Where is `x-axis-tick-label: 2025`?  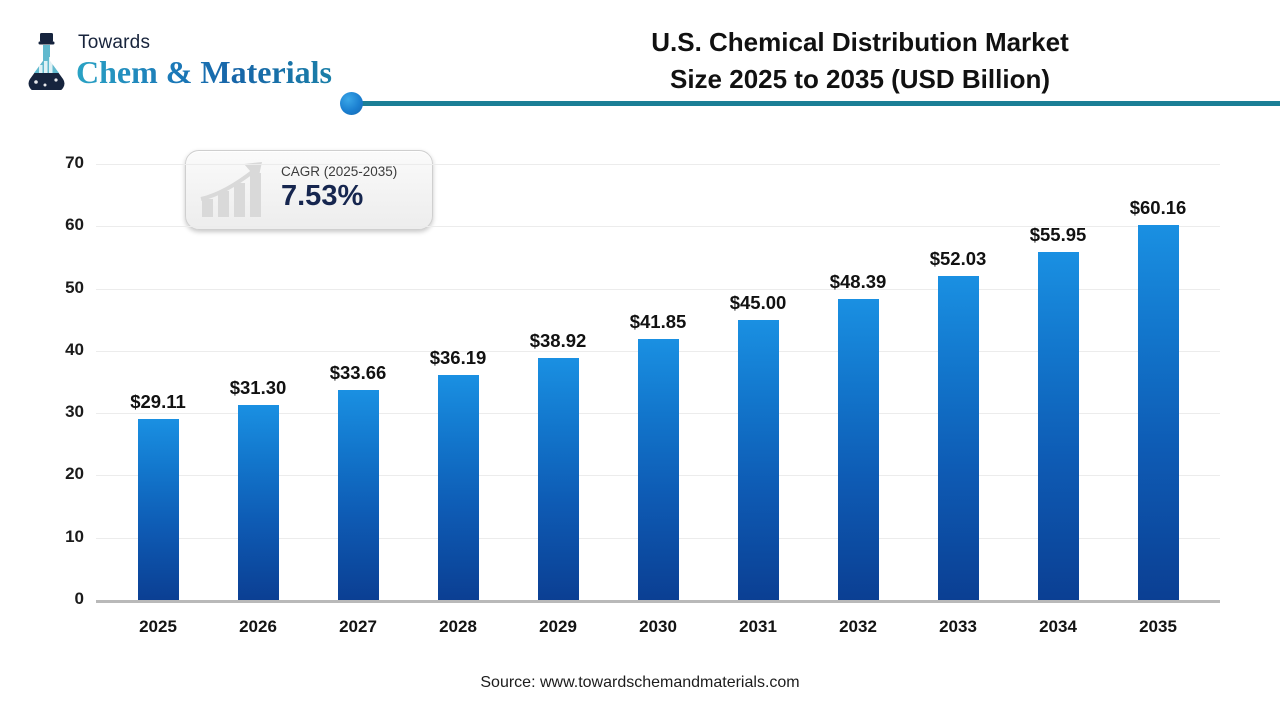
x-axis-tick-label: 2025 is located at coordinates (158, 626).